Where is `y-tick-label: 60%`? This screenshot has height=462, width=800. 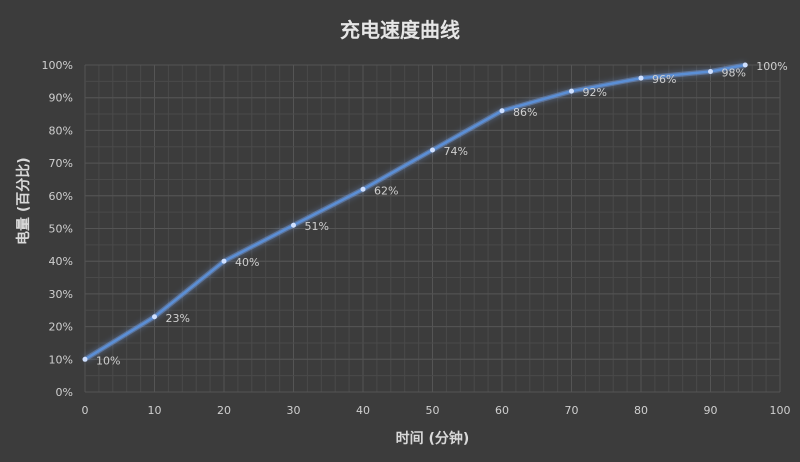 y-tick-label: 60% is located at coordinates (61, 196).